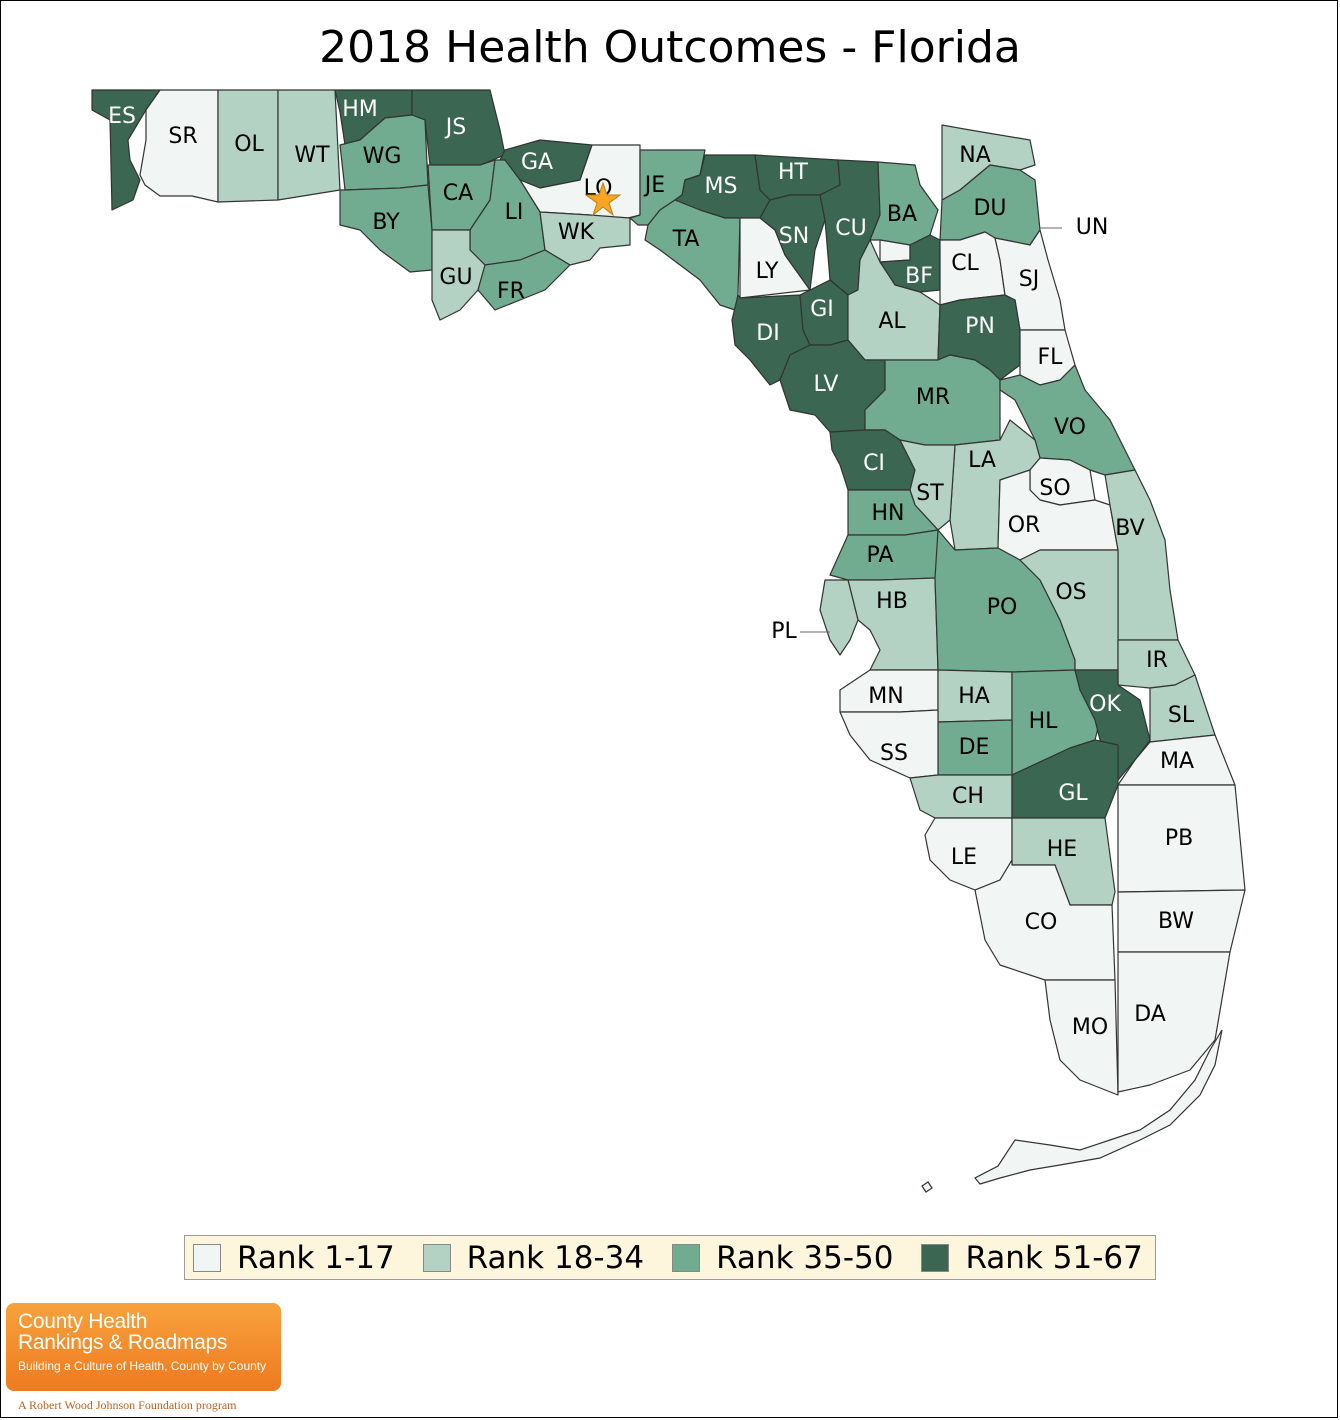  Describe the element at coordinates (1112, 725) in the screenshot. I see `county-ok` at that location.